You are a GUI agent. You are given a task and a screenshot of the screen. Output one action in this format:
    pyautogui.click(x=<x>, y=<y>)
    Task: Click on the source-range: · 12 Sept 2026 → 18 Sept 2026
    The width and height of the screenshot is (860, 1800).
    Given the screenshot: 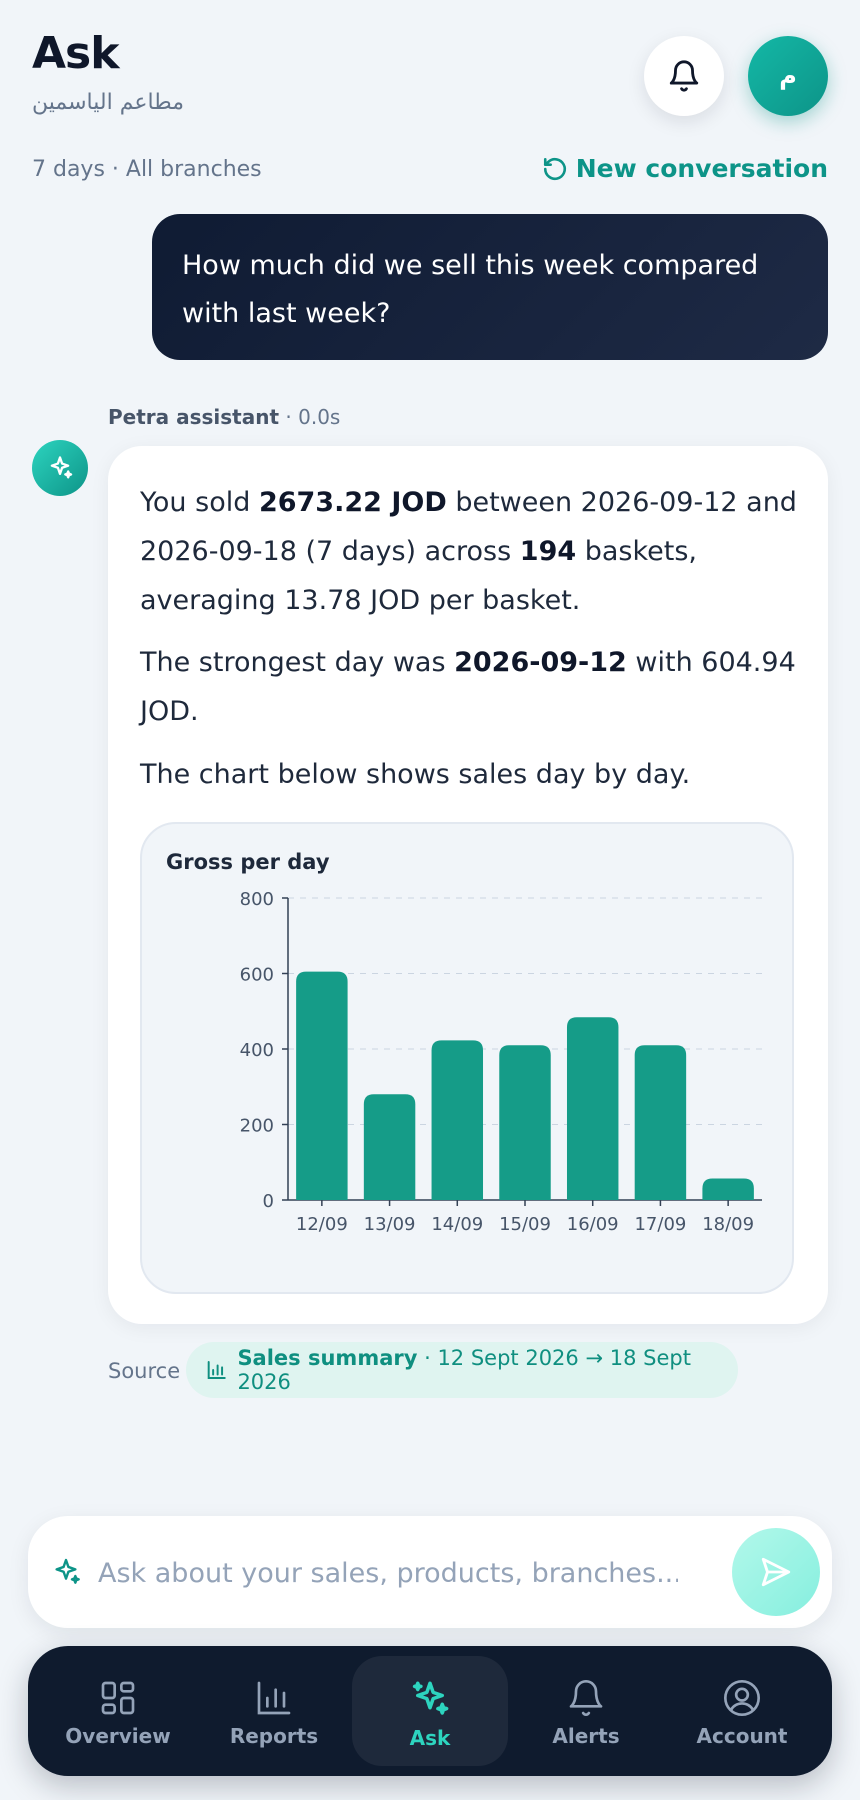 What is the action you would take?
    pyautogui.click(x=464, y=1370)
    